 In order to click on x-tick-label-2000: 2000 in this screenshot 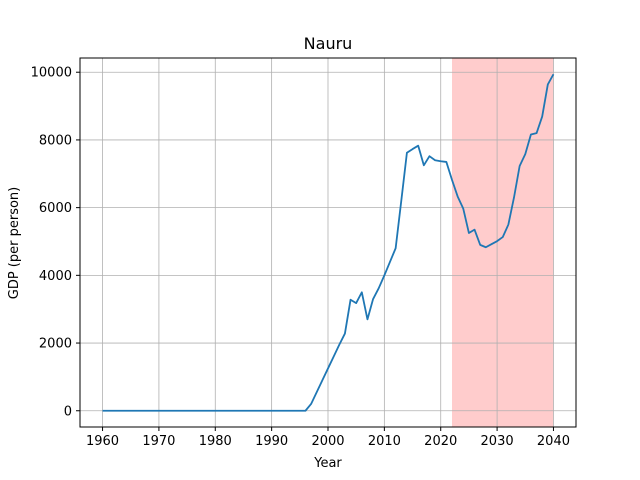, I will do `click(327, 441)`.